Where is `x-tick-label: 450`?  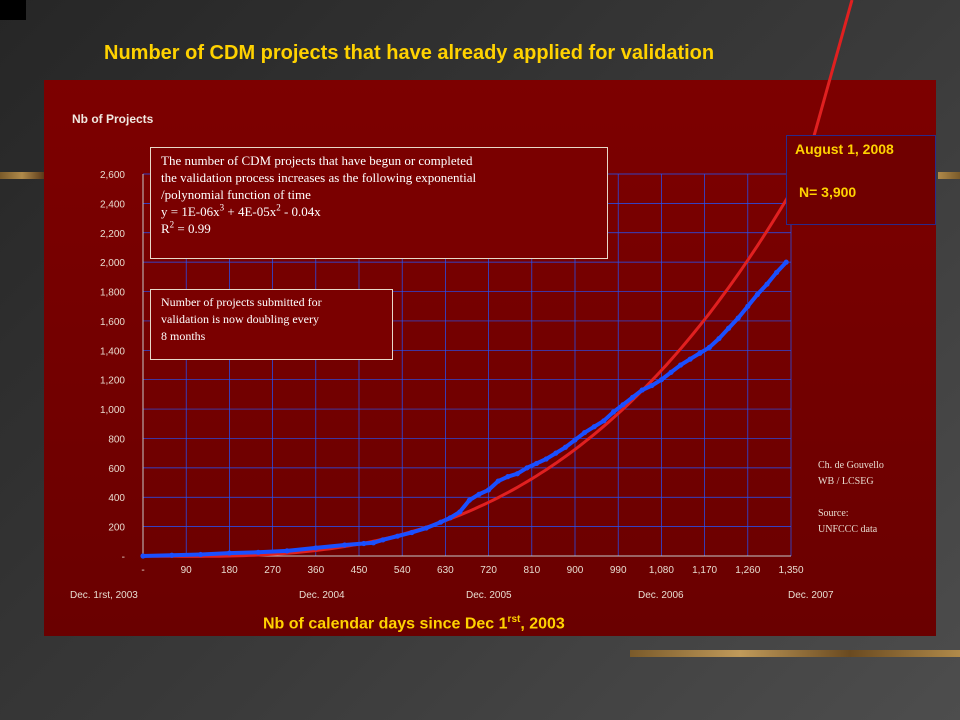 x-tick-label: 450 is located at coordinates (359, 570).